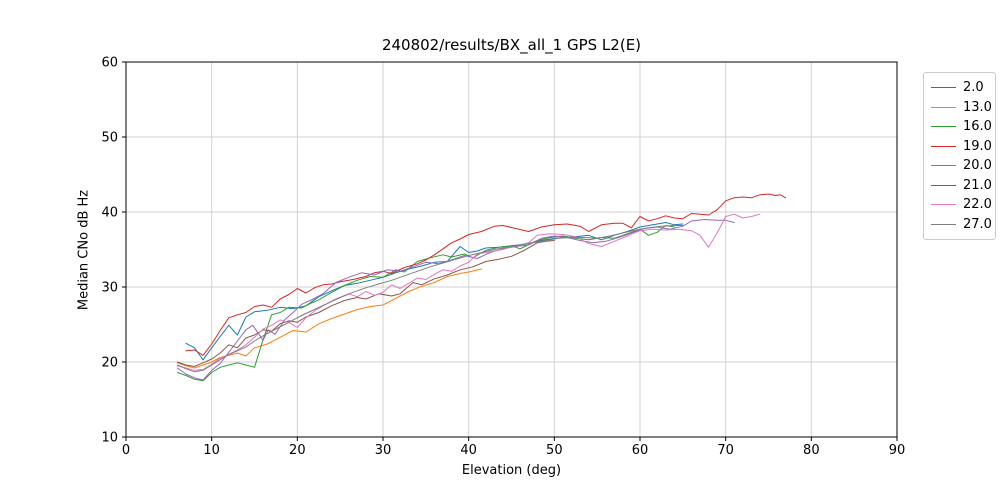  I want to click on legend-label: 21.0, so click(977, 185).